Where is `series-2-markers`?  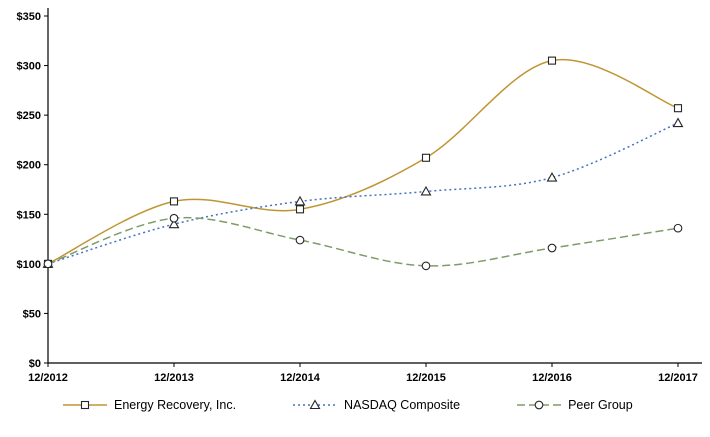
series-2-markers is located at coordinates (363, 242).